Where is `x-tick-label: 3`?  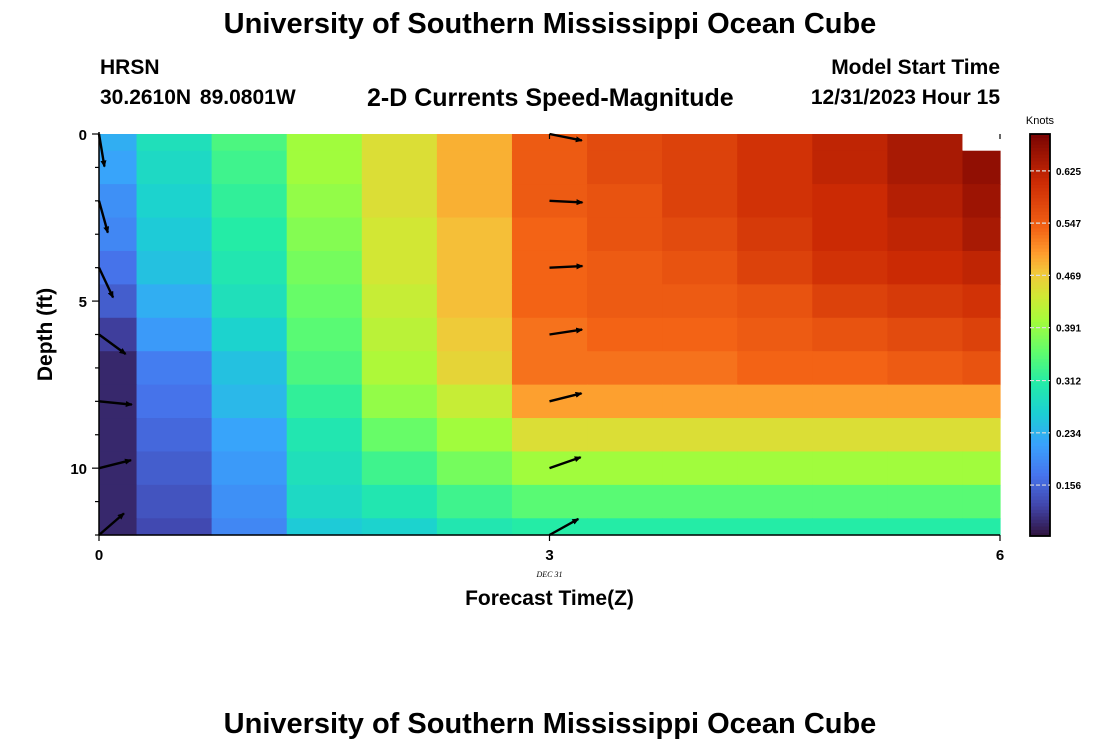 x-tick-label: 3 is located at coordinates (549, 555).